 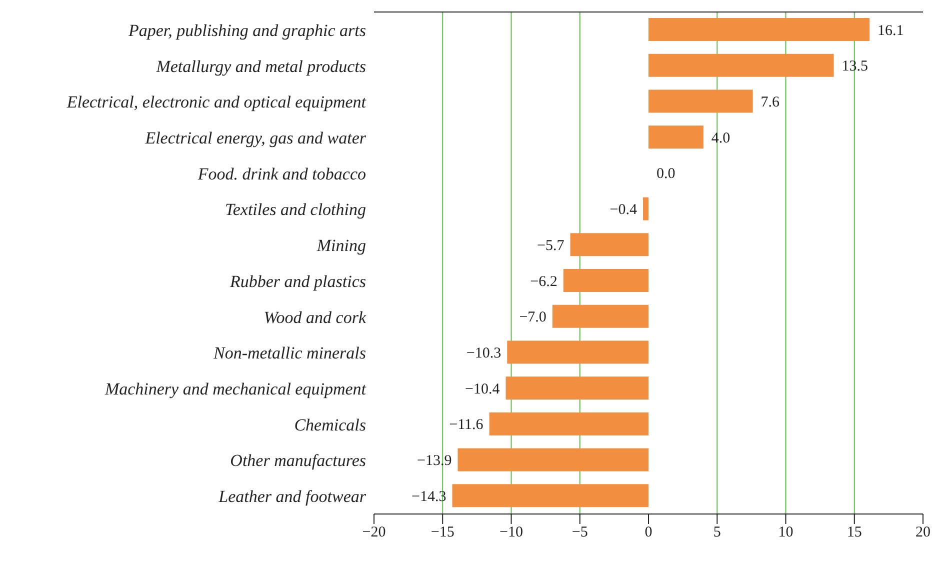 What do you see at coordinates (532, 318) in the screenshot?
I see `data-label: −7.0` at bounding box center [532, 318].